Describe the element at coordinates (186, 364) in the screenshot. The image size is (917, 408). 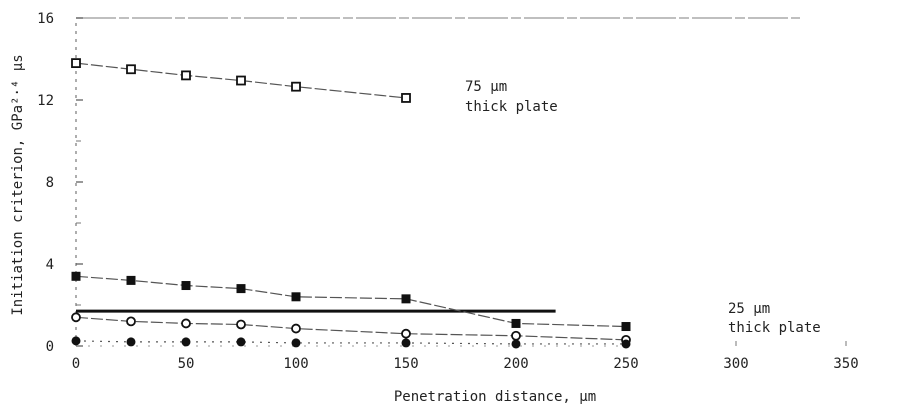
I see `x-tick-label: 50` at that location.